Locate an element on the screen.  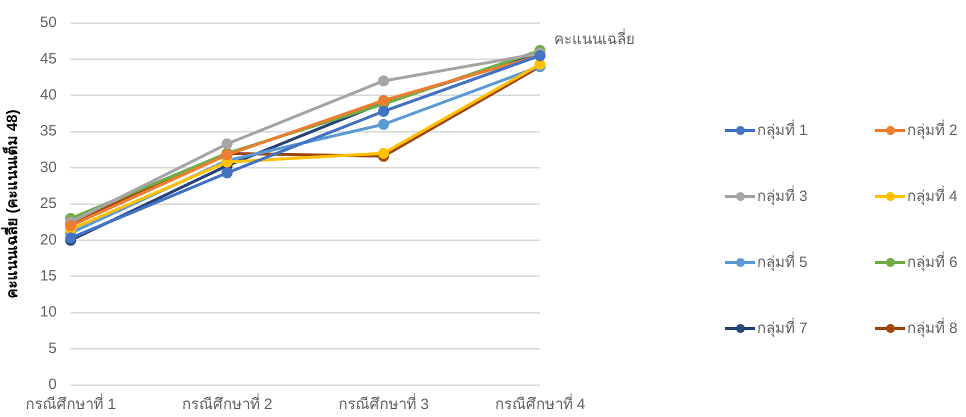
y-tick-label: 0 is located at coordinates (52, 385).